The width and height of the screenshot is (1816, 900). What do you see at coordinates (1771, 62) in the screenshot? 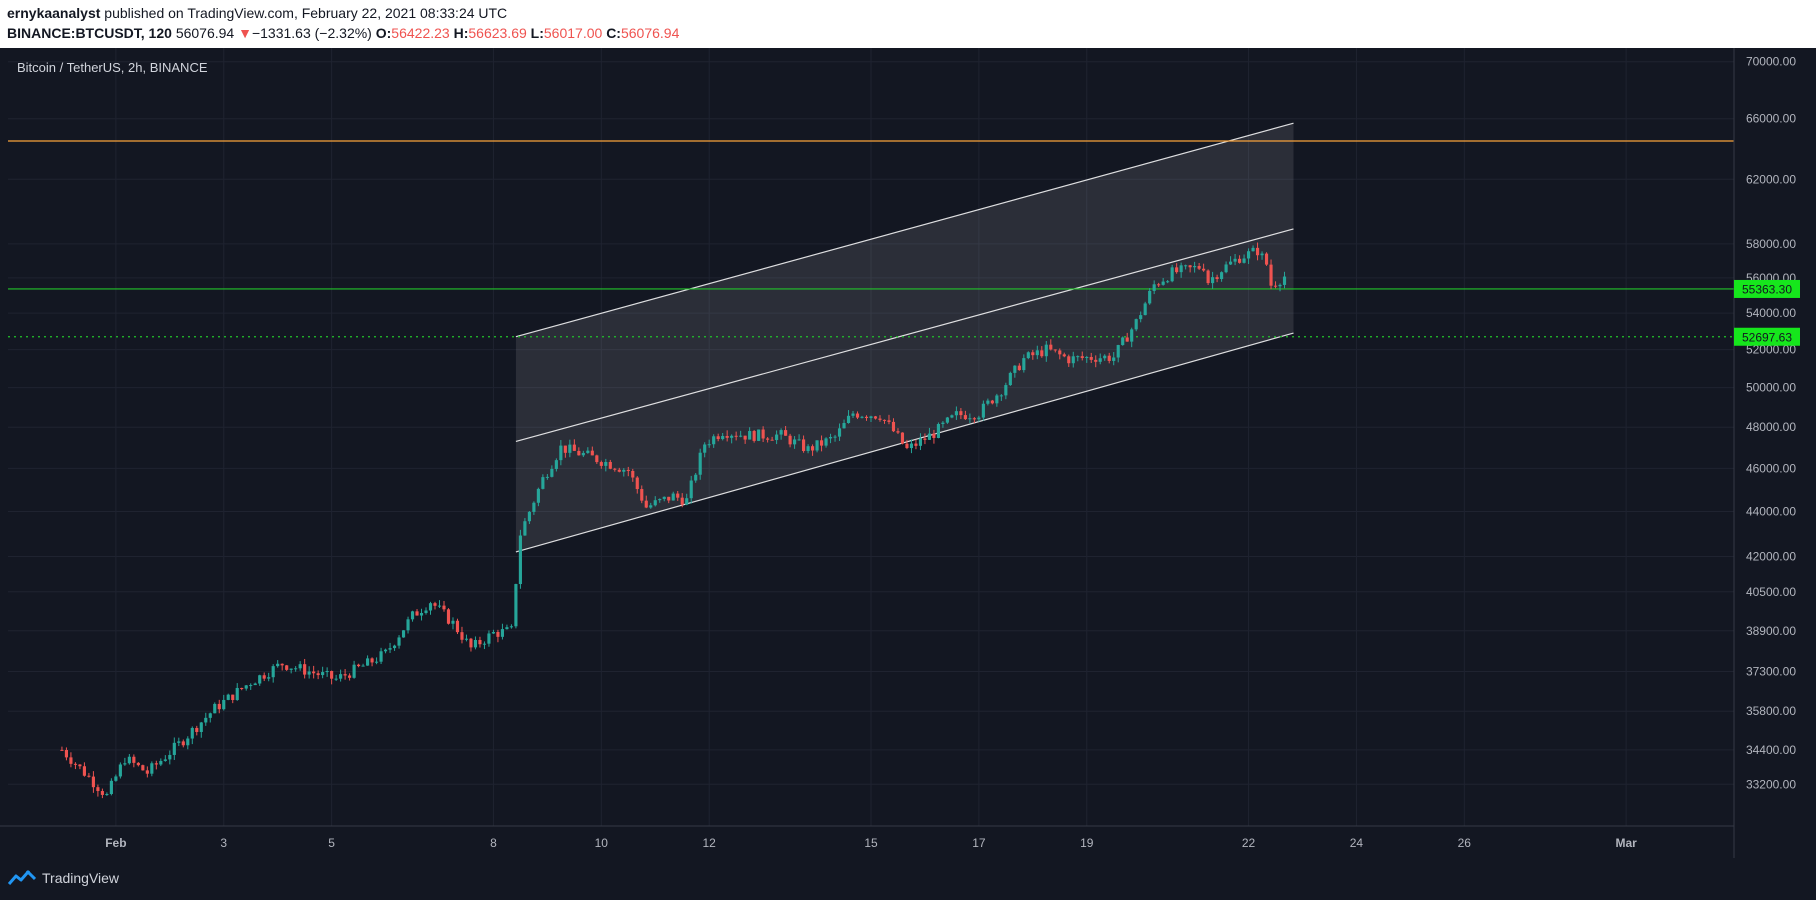
I see `price-tick-label: 70000.00` at bounding box center [1771, 62].